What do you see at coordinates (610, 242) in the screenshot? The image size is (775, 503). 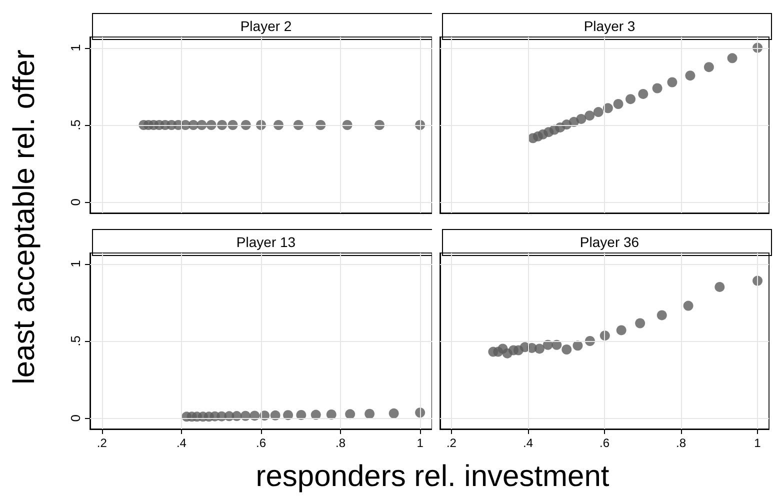 I see `chart-title: Player 36` at bounding box center [610, 242].